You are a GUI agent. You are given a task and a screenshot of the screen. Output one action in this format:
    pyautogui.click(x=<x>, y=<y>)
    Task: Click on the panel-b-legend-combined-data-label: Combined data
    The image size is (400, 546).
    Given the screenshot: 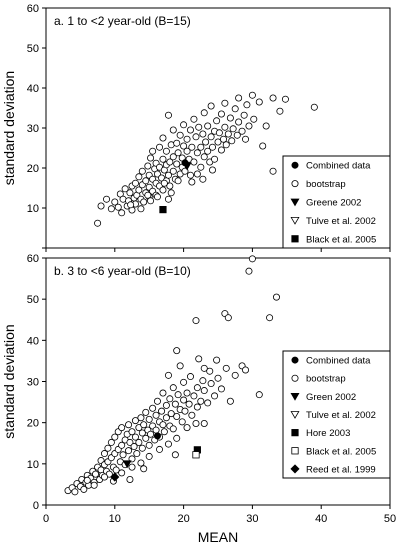 What is the action you would take?
    pyautogui.click(x=338, y=361)
    